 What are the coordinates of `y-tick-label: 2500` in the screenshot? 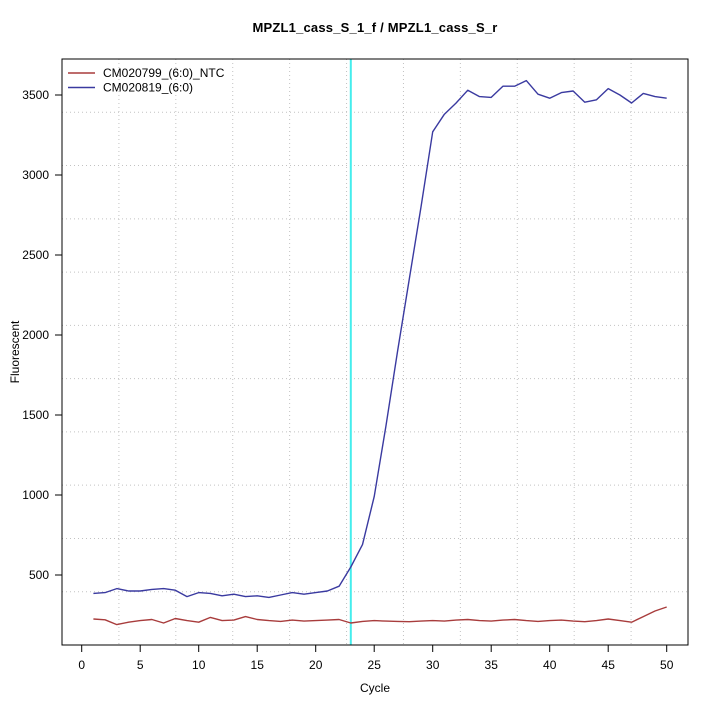 It's located at (35, 255).